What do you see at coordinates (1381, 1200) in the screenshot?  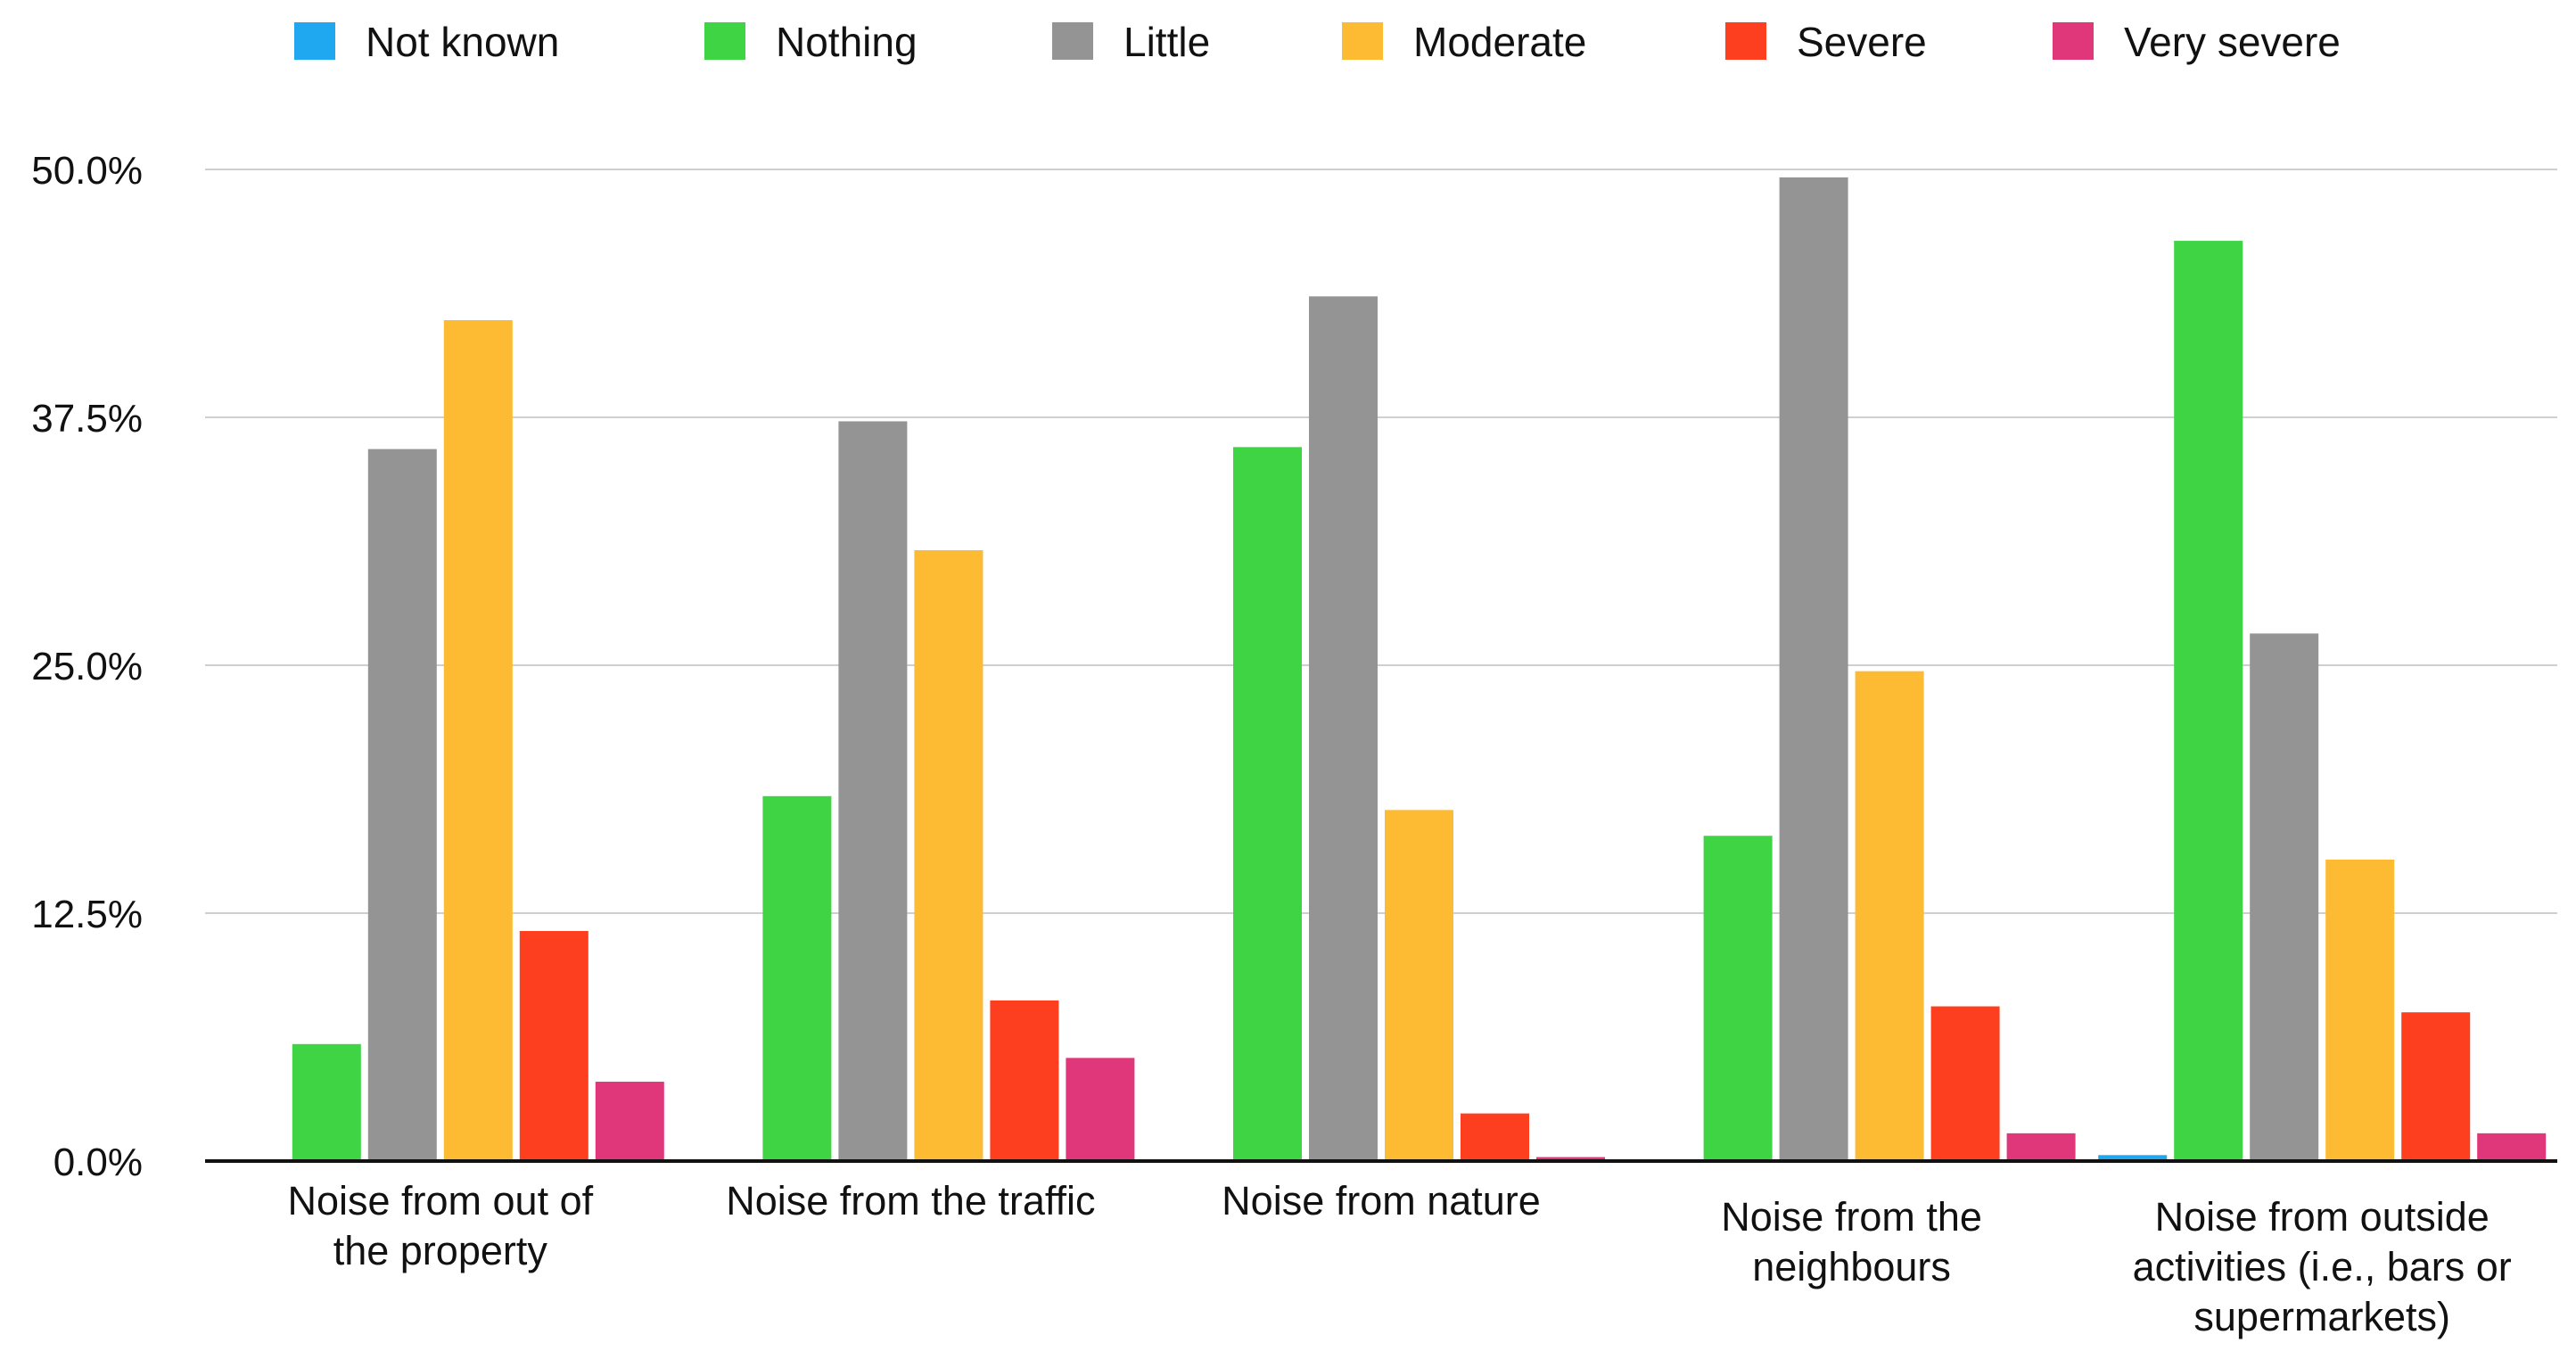 I see `category-label-3: Noise from nature` at bounding box center [1381, 1200].